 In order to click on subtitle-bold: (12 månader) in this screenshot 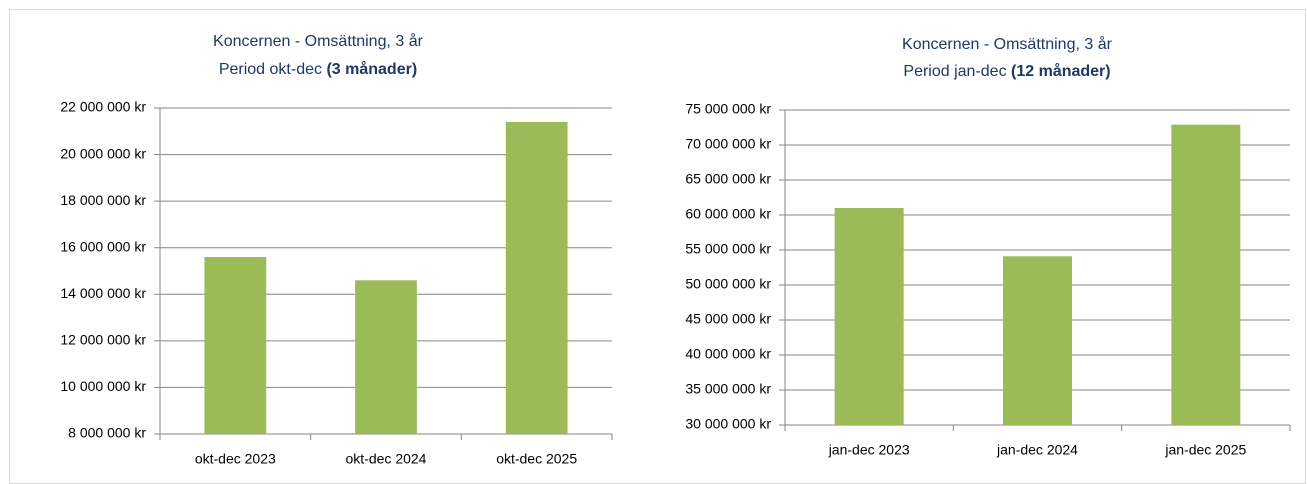, I will do `click(1061, 71)`.